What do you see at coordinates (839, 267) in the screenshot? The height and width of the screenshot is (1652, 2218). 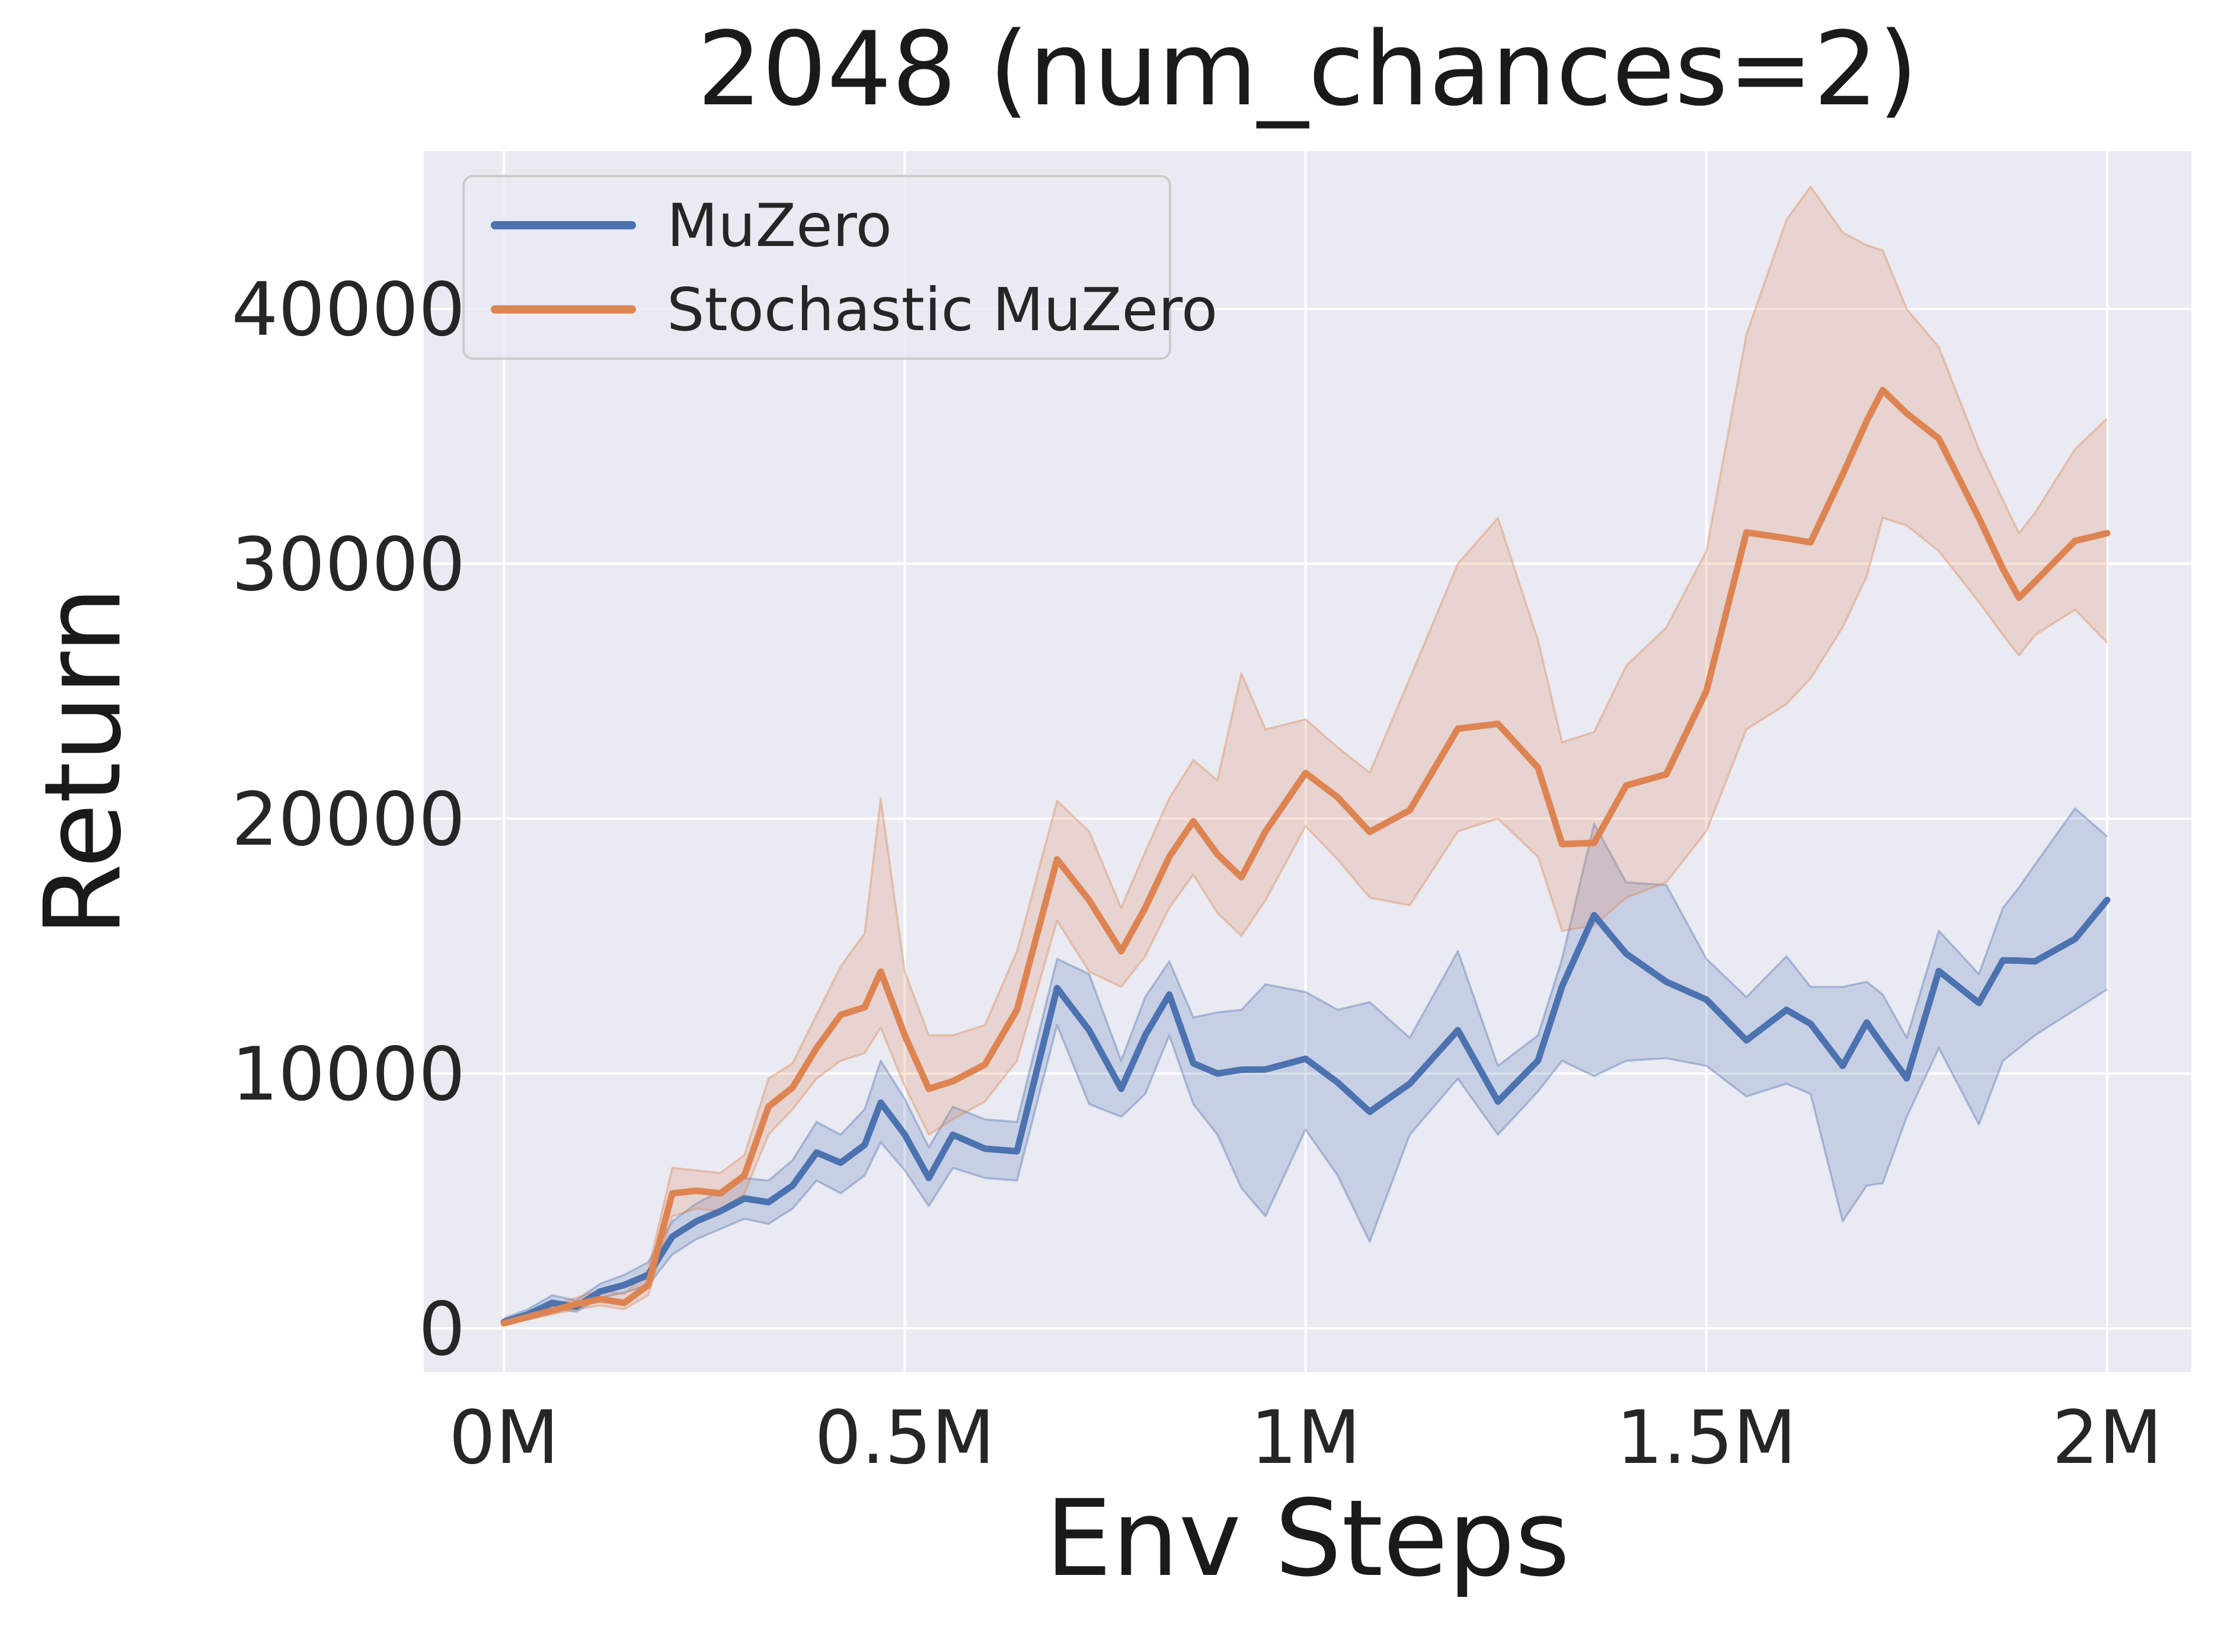 I see `legend: MuZero Stochastic MuZero` at bounding box center [839, 267].